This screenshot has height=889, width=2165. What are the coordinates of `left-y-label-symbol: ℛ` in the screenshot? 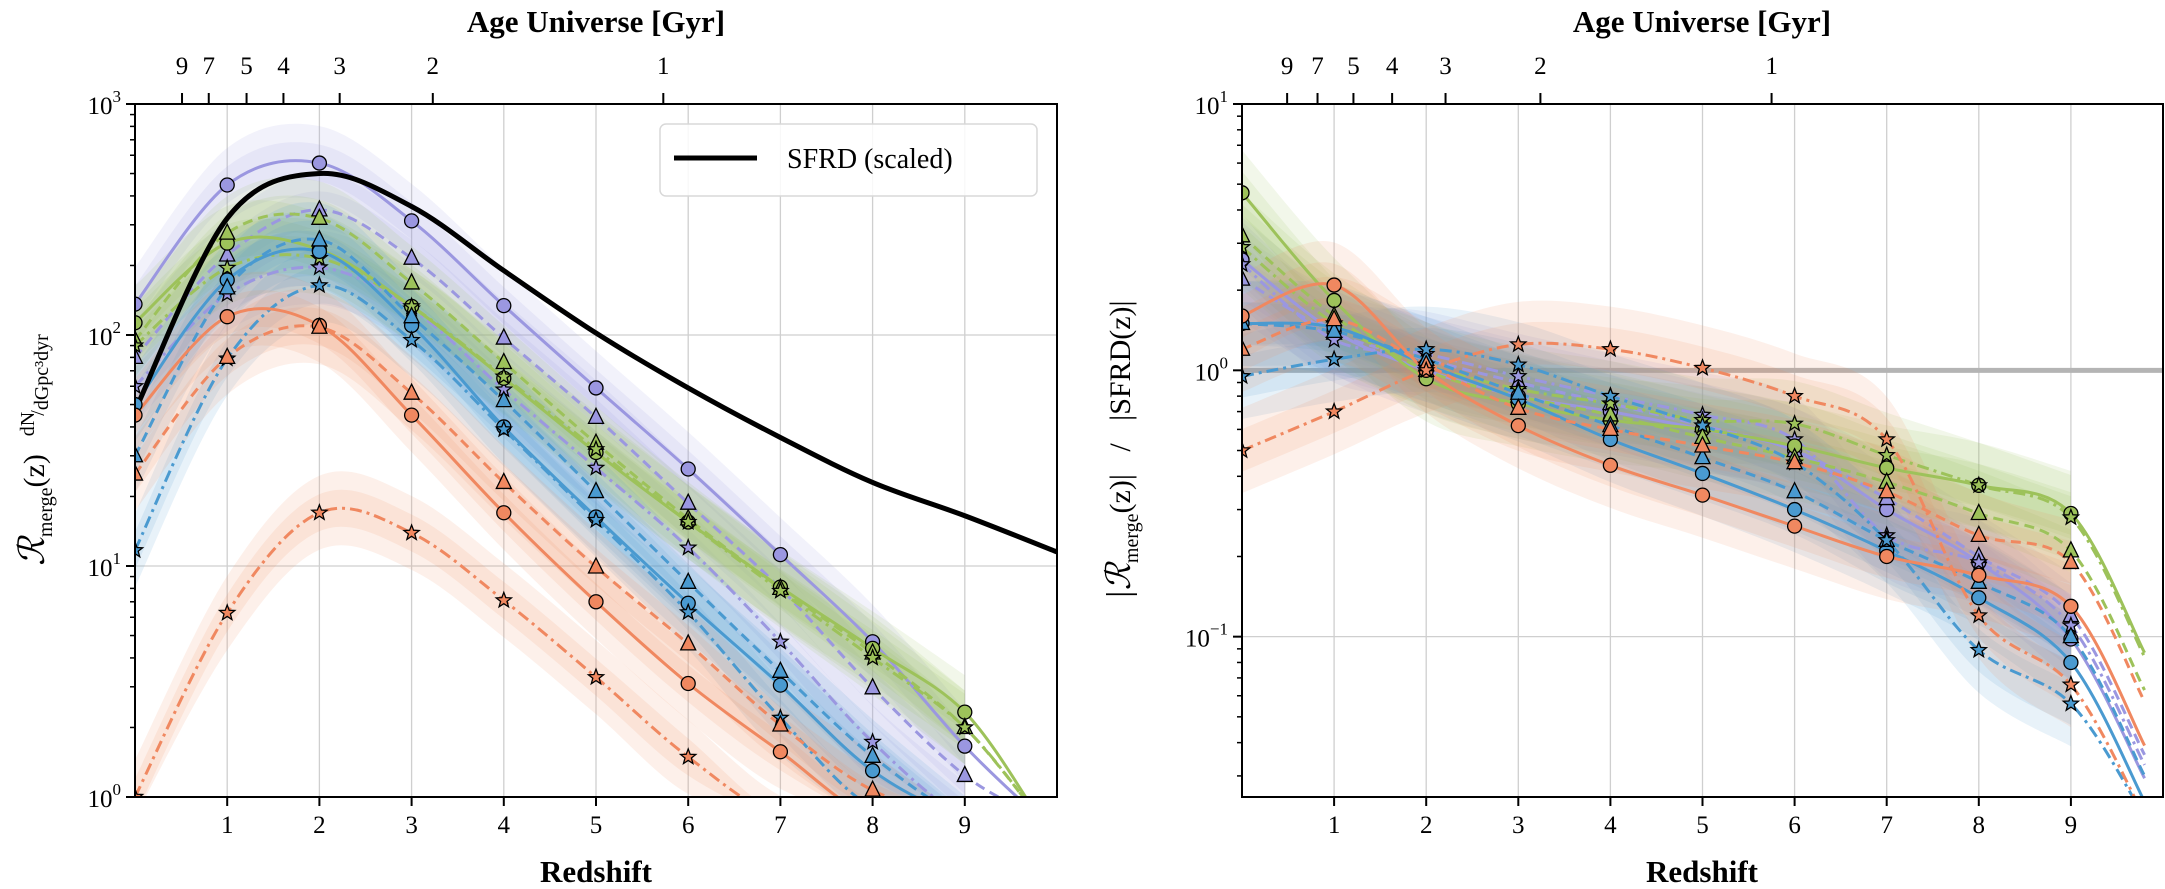 It's located at (32, 550).